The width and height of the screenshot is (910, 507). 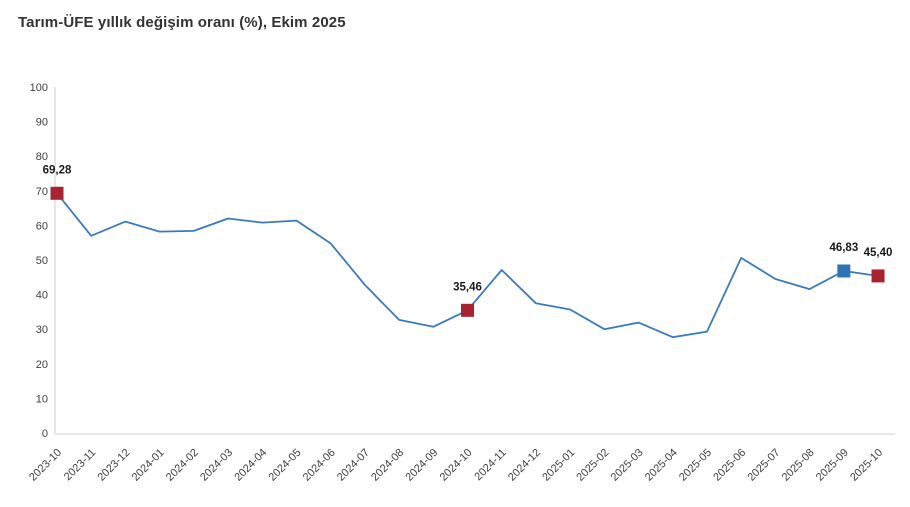 I want to click on y-tick-label: 60, so click(x=42, y=226).